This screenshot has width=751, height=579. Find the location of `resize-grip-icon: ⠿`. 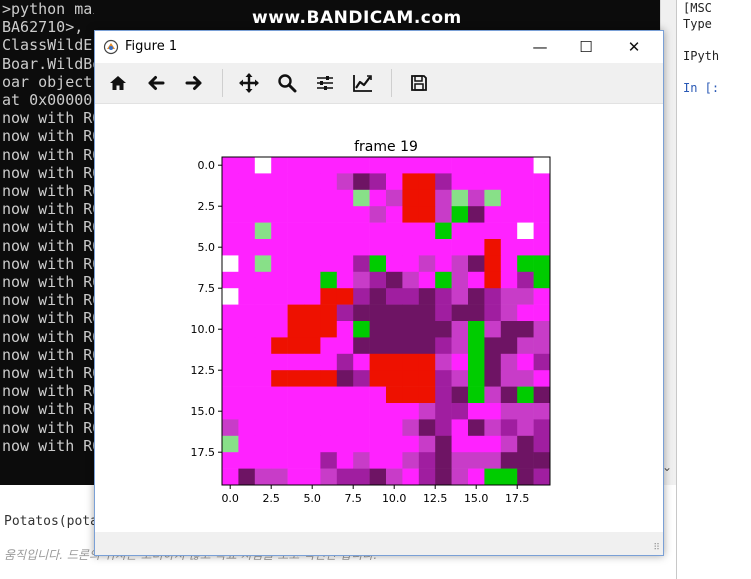

resize-grip-icon: ⠿ is located at coordinates (656, 548).